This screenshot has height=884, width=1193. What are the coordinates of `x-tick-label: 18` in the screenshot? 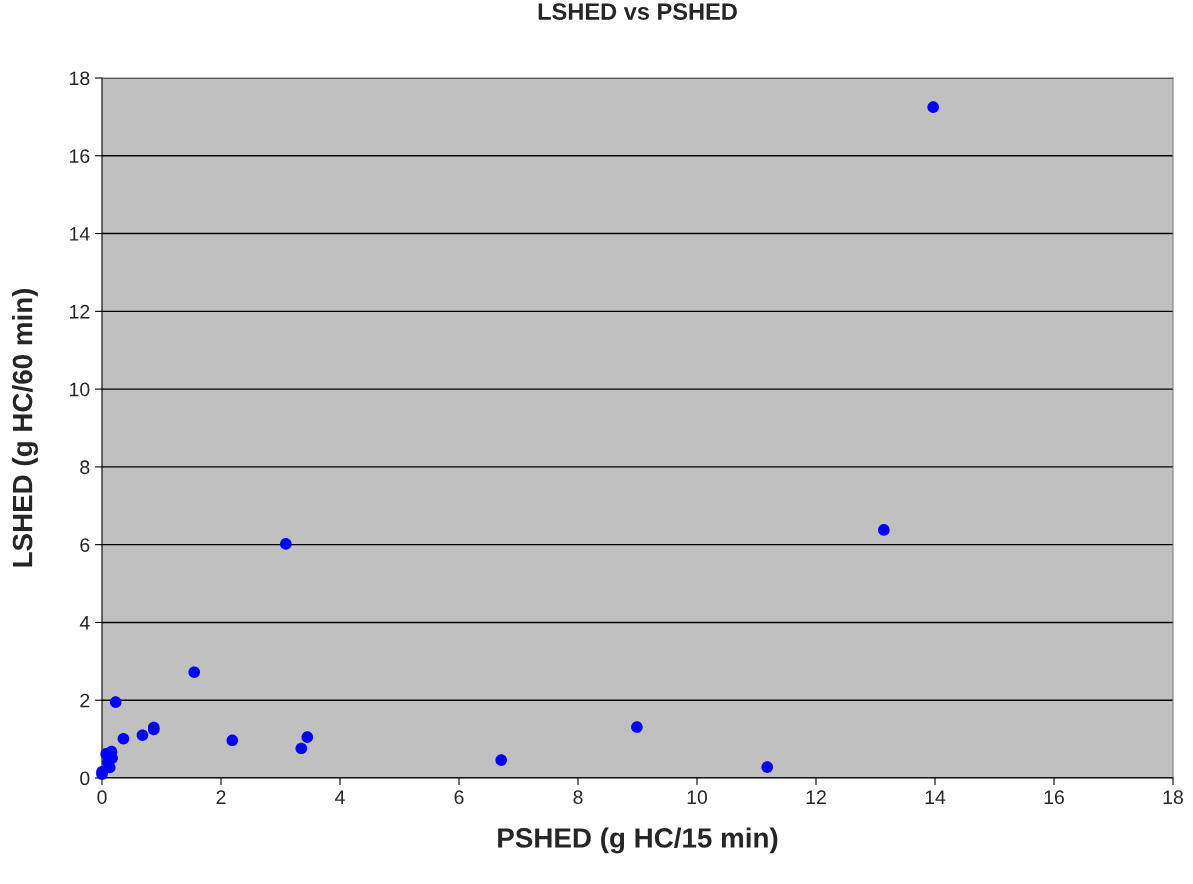 It's located at (1173, 797).